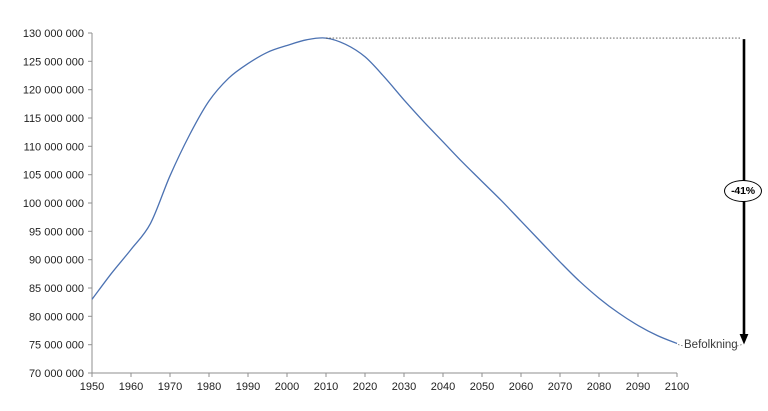 This screenshot has height=411, width=768. I want to click on y-axis-tick-label: 100 000 000, so click(53, 204).